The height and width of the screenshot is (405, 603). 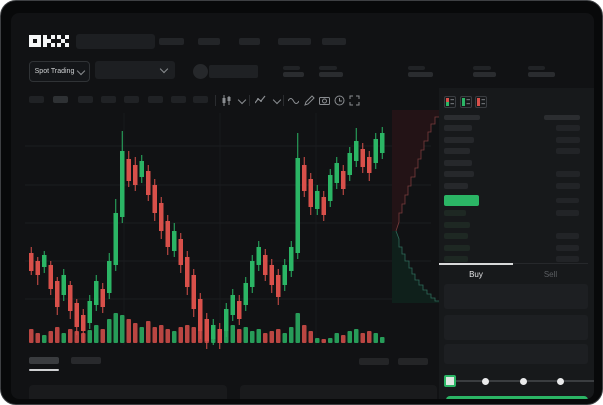 What do you see at coordinates (550, 273) in the screenshot?
I see `tab-sell: Sell` at bounding box center [550, 273].